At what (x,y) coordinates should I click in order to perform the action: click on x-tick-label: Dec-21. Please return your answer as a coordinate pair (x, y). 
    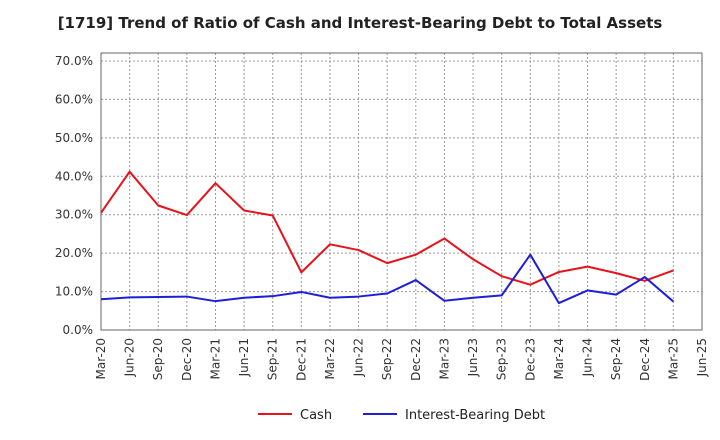
    Looking at the image, I should click on (301, 359).